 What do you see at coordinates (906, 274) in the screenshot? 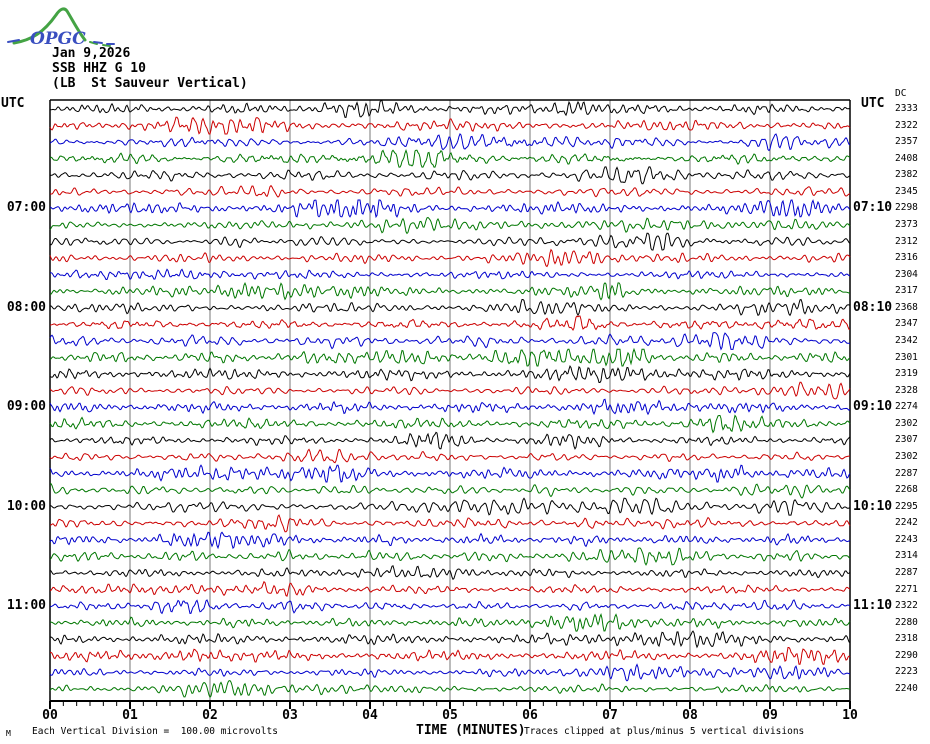
I see `dc-value-row-11: 2304` at bounding box center [906, 274].